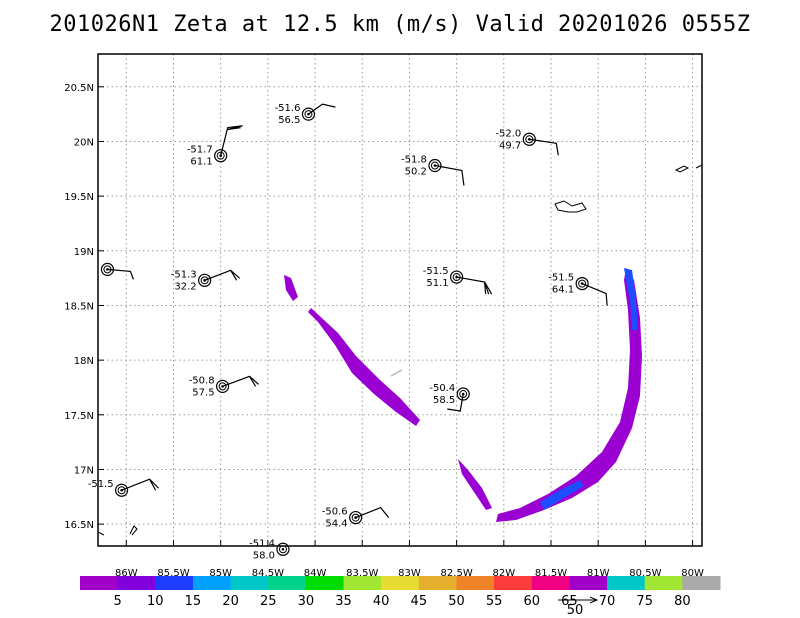 Image resolution: width=800 pixels, height=618 pixels. I want to click on station-temp-label: -50.4, so click(442, 388).